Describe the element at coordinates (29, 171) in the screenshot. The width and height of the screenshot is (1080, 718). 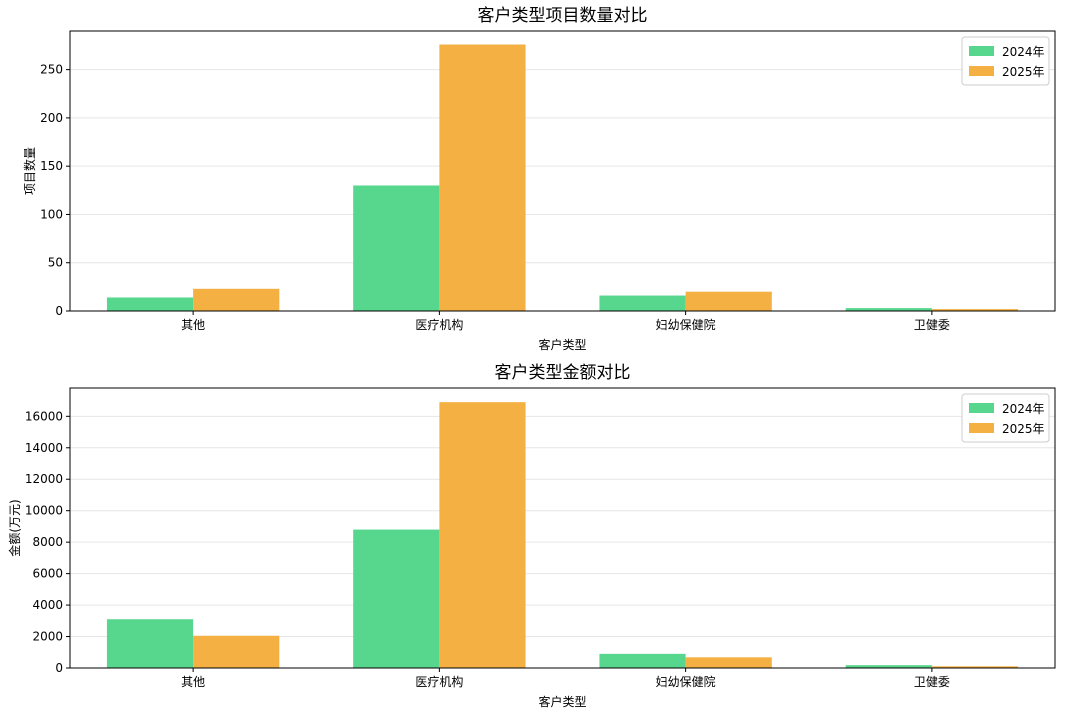
I see `y-axis-label: 项目数量` at that location.